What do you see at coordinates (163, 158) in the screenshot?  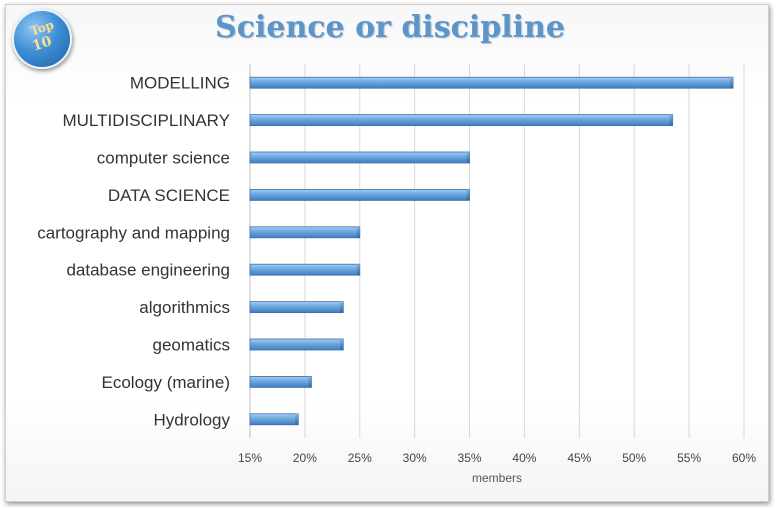 I see `category-label: computer science` at bounding box center [163, 158].